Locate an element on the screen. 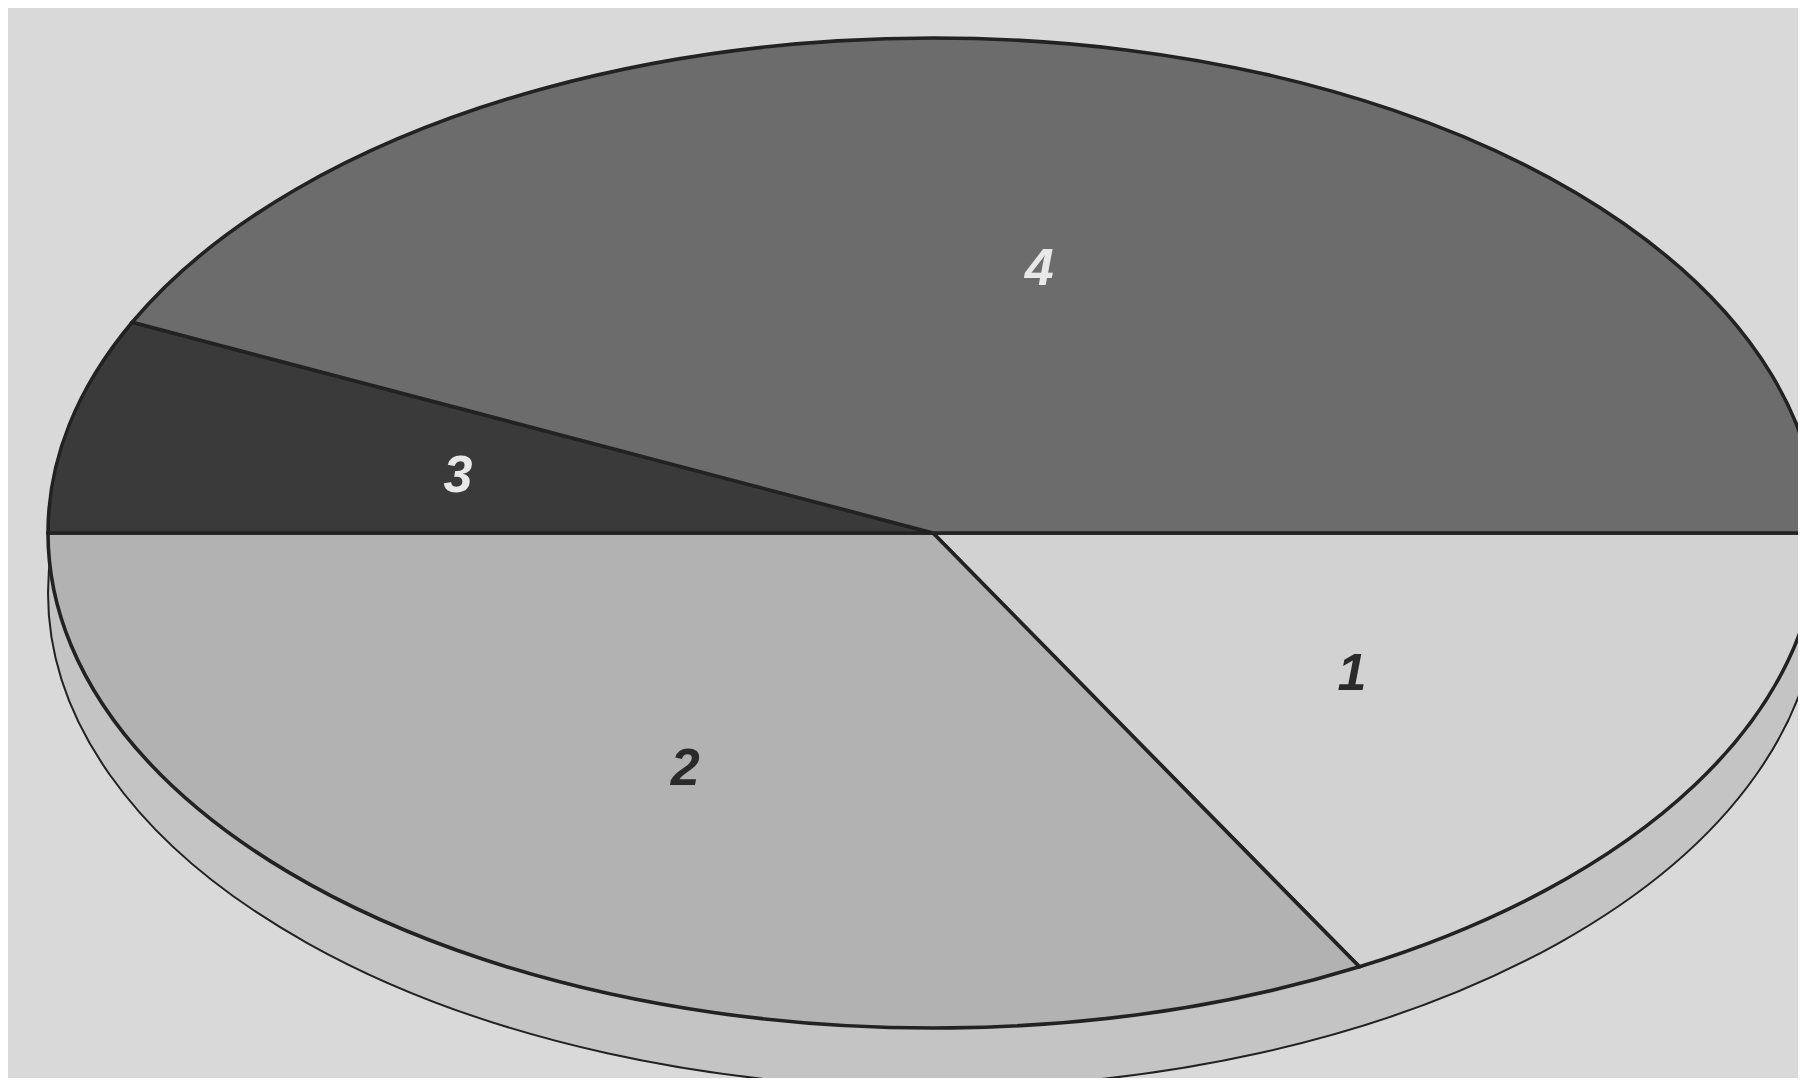 Image resolution: width=1808 pixels, height=1090 pixels. slice-label: 3 is located at coordinates (458, 473).